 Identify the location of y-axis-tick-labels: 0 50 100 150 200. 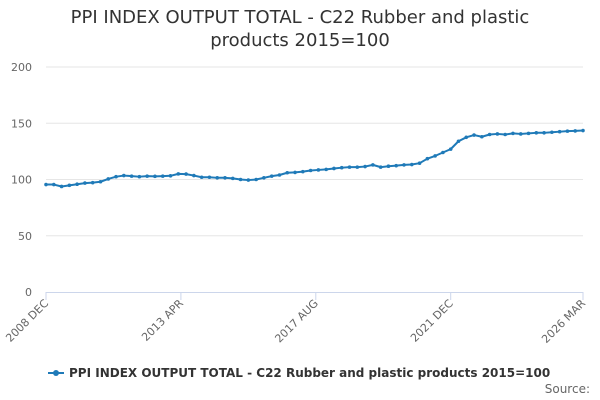
(21, 180).